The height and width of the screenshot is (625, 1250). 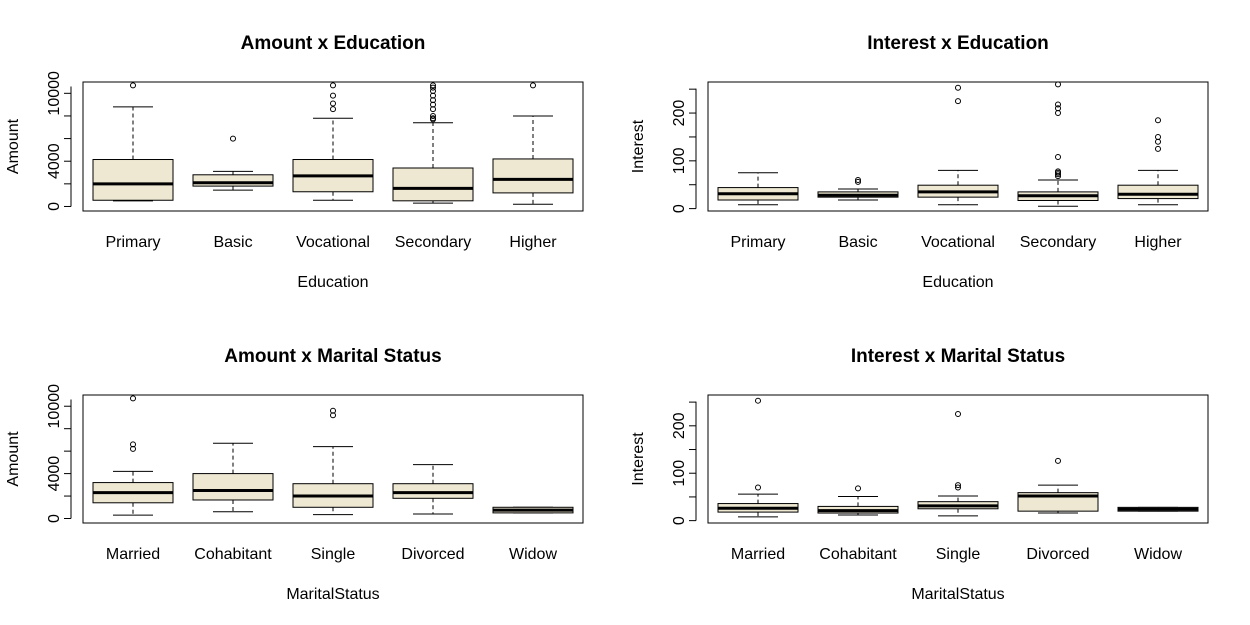 What do you see at coordinates (332, 356) in the screenshot?
I see `chart-title: Amount x Marital Status` at bounding box center [332, 356].